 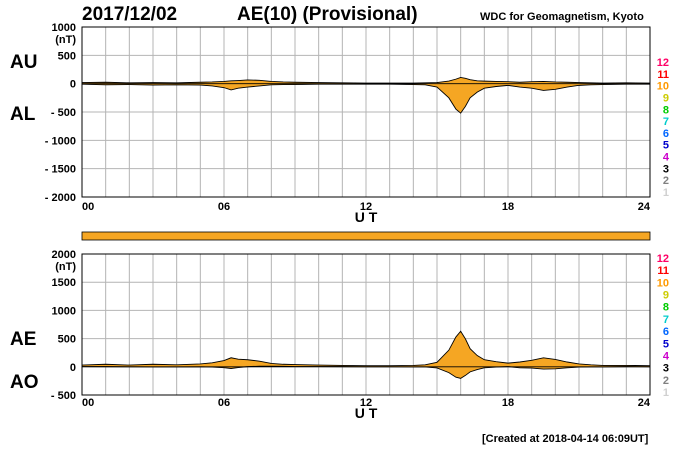 I want to click on y-tick-label: 2000, so click(x=64, y=255).